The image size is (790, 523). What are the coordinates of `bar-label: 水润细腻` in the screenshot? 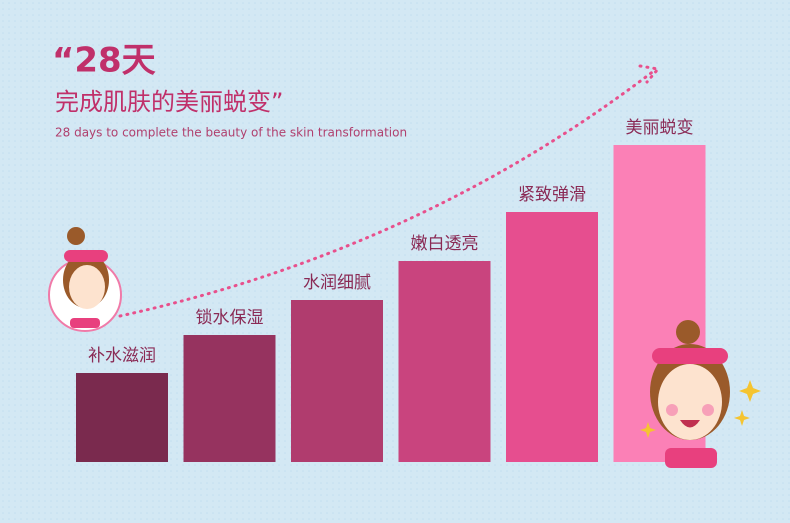 It's located at (337, 283).